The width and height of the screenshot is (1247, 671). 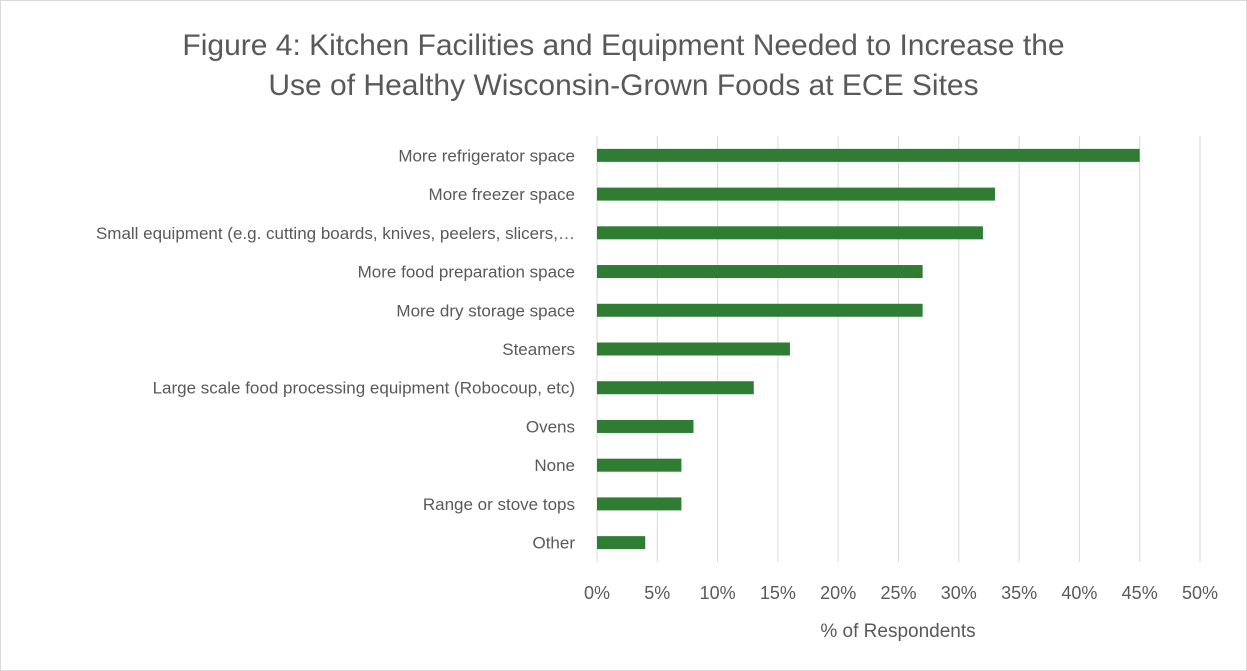 What do you see at coordinates (597, 593) in the screenshot?
I see `x-tick-label: 0%` at bounding box center [597, 593].